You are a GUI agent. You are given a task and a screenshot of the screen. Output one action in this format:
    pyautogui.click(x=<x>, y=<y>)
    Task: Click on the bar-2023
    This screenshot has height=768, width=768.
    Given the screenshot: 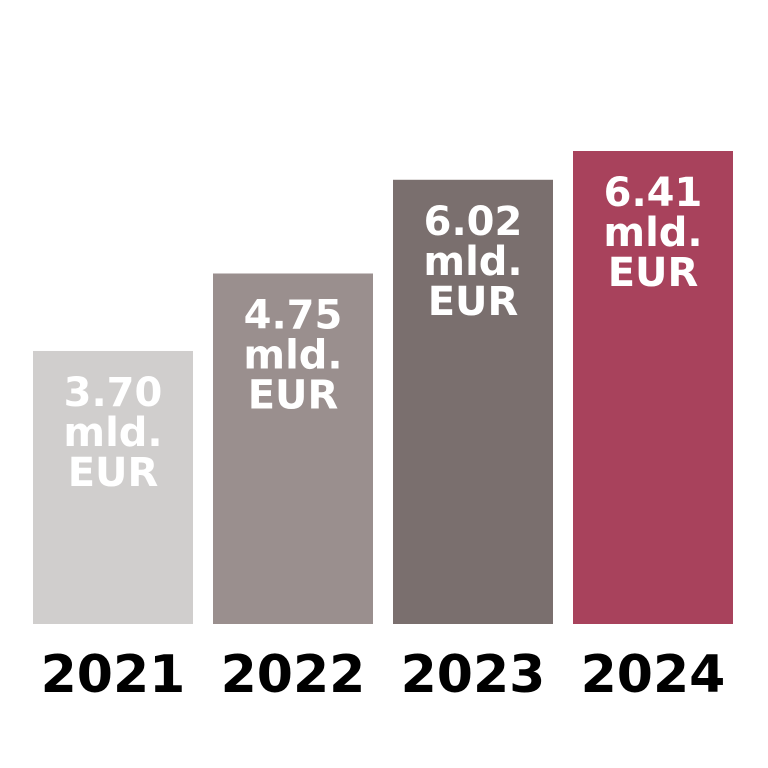 What is the action you would take?
    pyautogui.click(x=473, y=401)
    